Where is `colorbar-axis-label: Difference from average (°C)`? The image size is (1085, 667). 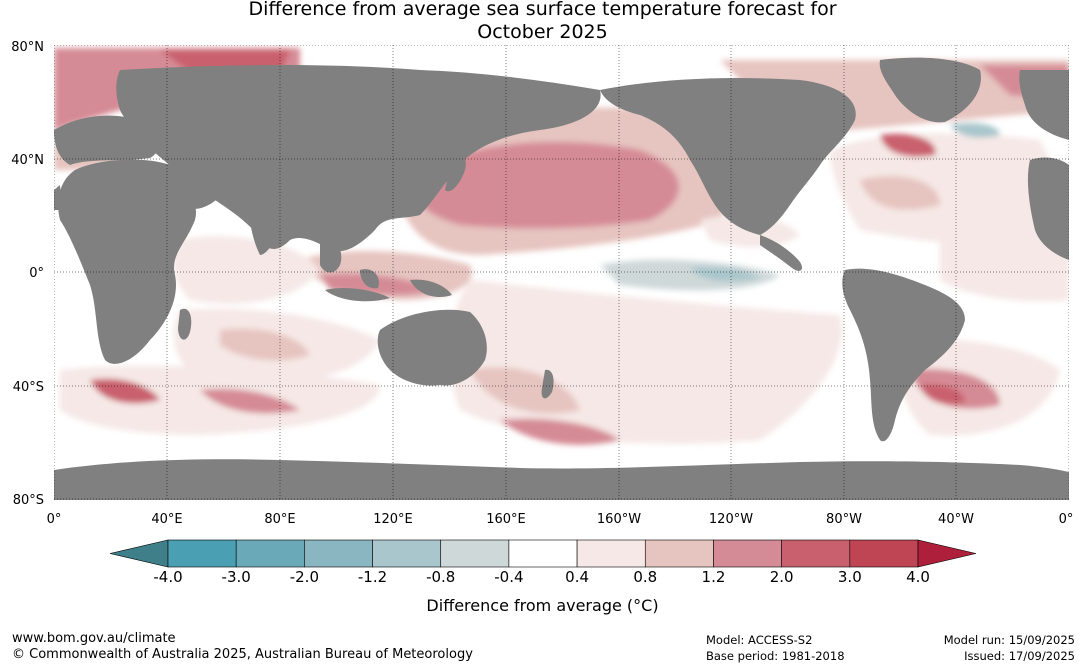 colorbar-axis-label: Difference from average (°C) is located at coordinates (542, 605).